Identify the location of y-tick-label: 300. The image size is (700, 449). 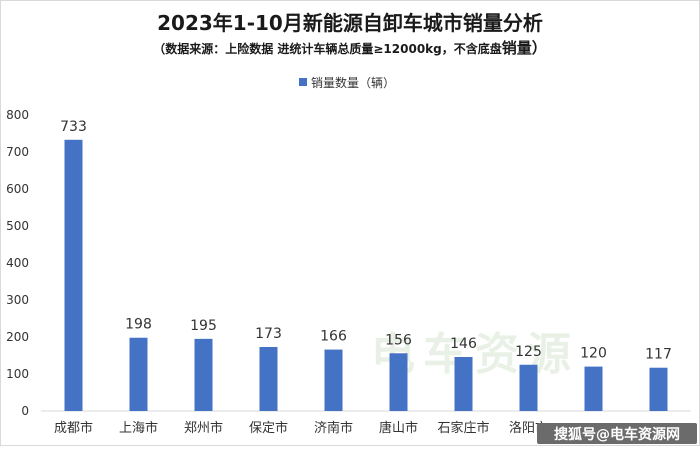
(17, 300).